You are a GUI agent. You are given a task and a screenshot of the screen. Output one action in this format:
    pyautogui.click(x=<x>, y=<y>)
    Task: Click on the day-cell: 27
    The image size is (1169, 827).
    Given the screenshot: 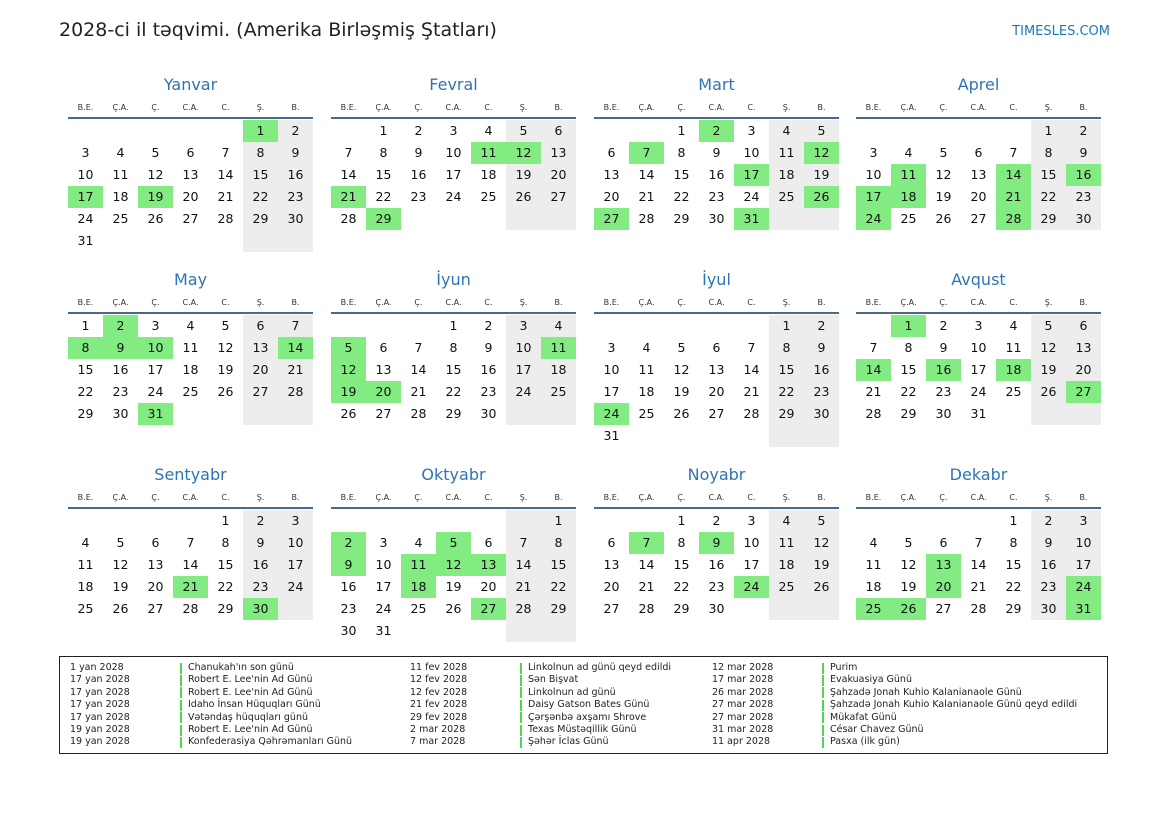 What is the action you would take?
    pyautogui.click(x=978, y=218)
    